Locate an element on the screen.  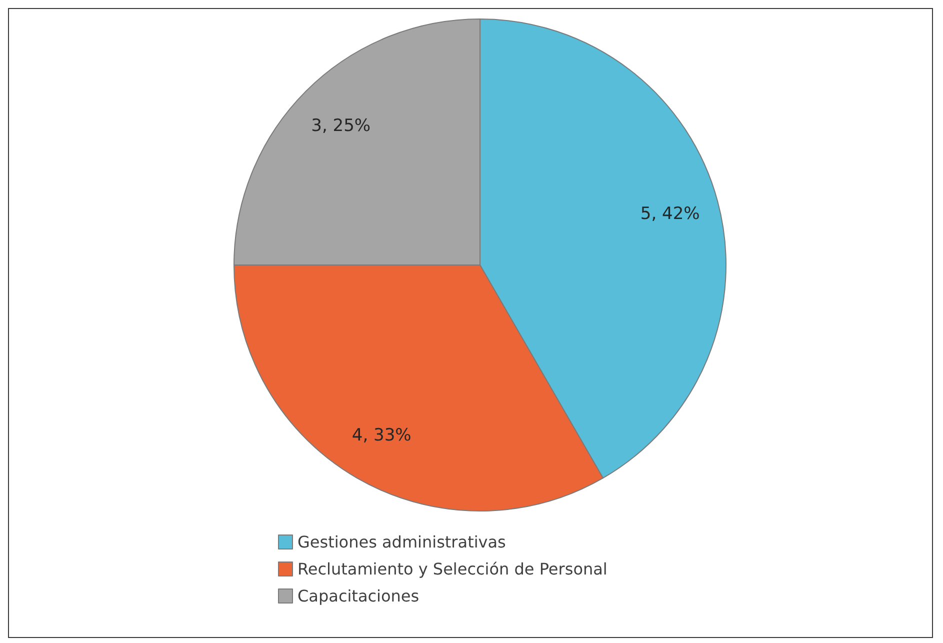
data-label: 5, 42% is located at coordinates (670, 214).